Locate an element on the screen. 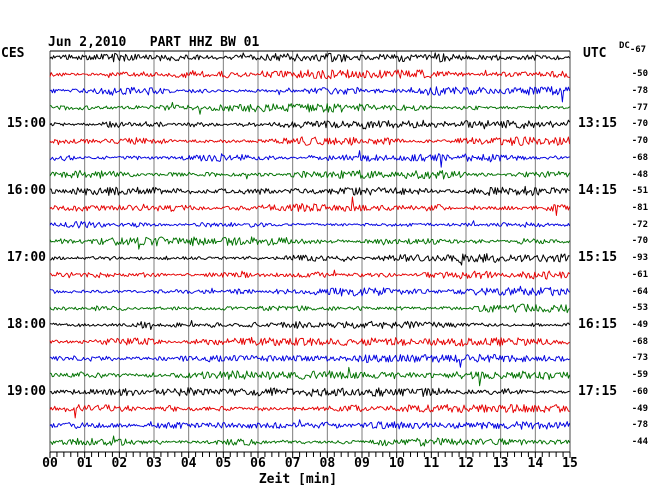 The width and height of the screenshot is (650, 494). dc-offset-value: -93 is located at coordinates (639, 258).